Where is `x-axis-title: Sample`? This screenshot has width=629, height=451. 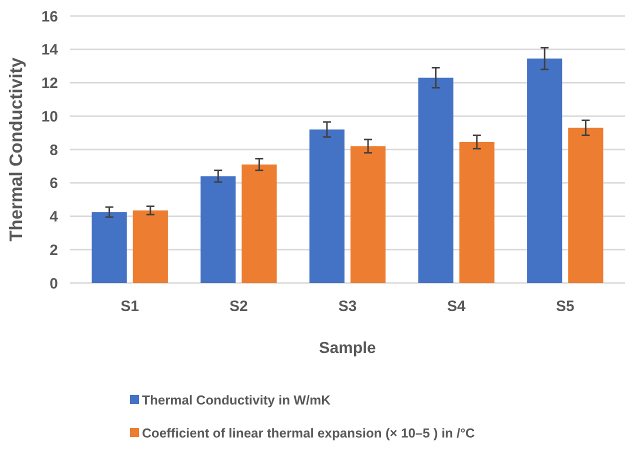 x-axis-title: Sample is located at coordinates (347, 348).